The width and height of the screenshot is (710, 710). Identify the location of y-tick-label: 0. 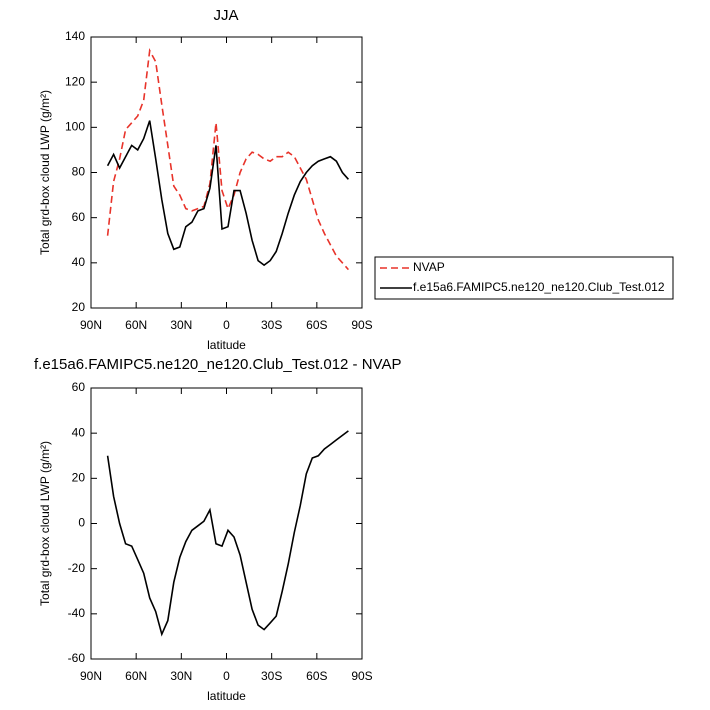
(81, 523).